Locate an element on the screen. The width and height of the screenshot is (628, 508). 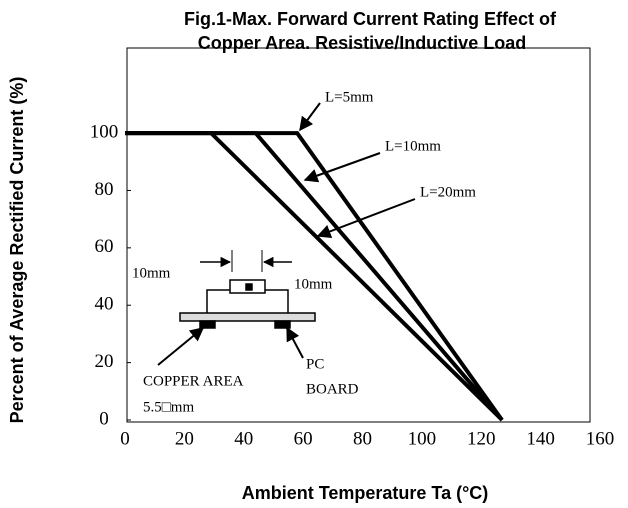
y-tick-label: 20 is located at coordinates (104, 361).